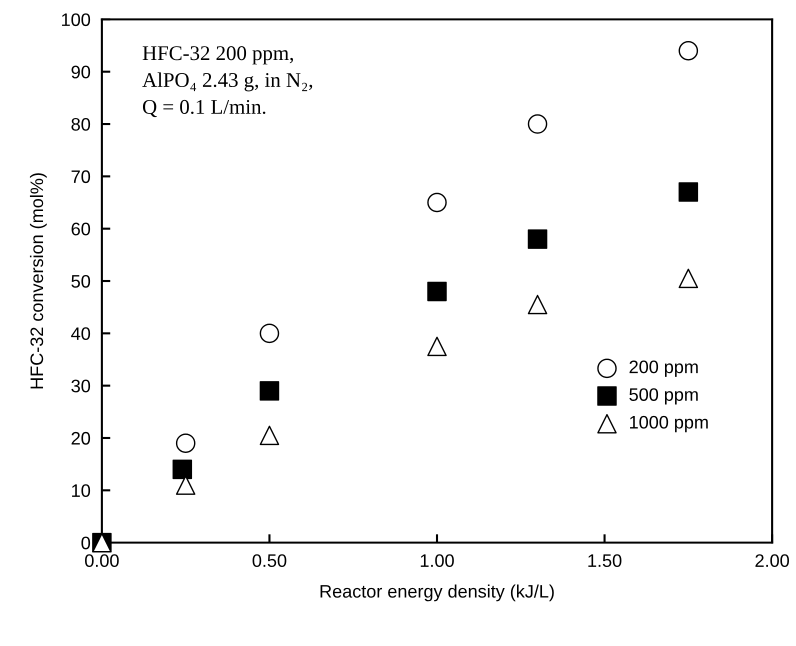  What do you see at coordinates (81, 177) in the screenshot?
I see `y-tick-label: 70` at bounding box center [81, 177].